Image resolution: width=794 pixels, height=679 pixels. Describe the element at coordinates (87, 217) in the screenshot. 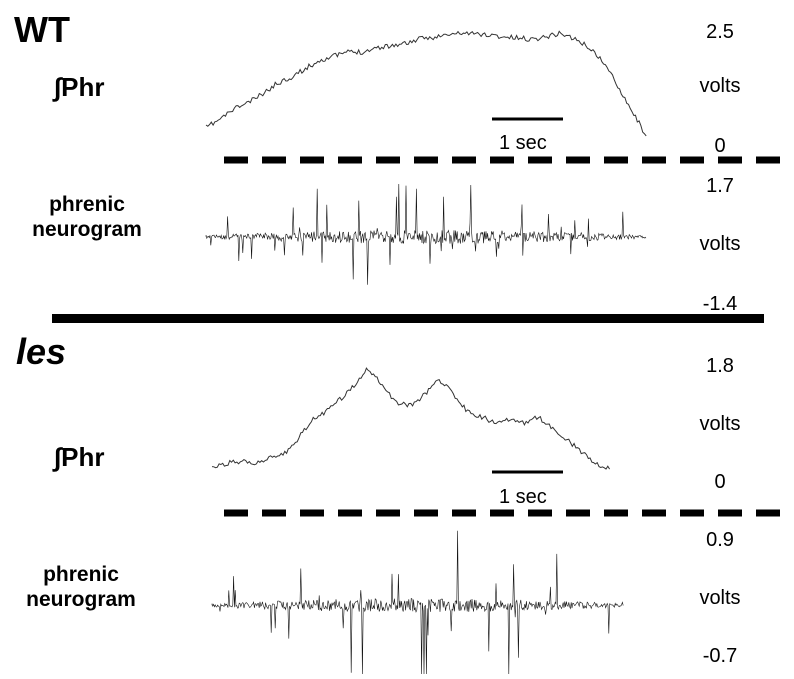

I see `wt-neurogram-label: phrenic neurogram` at that location.